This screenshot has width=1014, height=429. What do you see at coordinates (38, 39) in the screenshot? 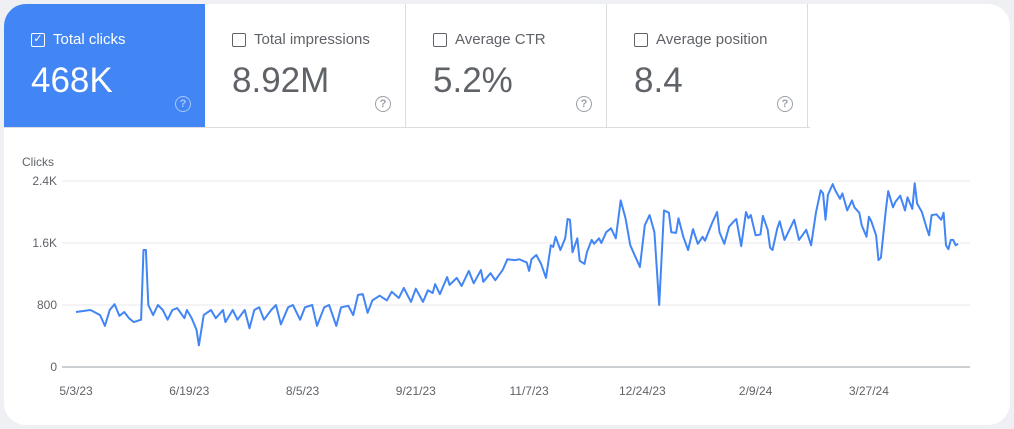
I see `checkbox-checked-icon: ✓` at bounding box center [38, 39].